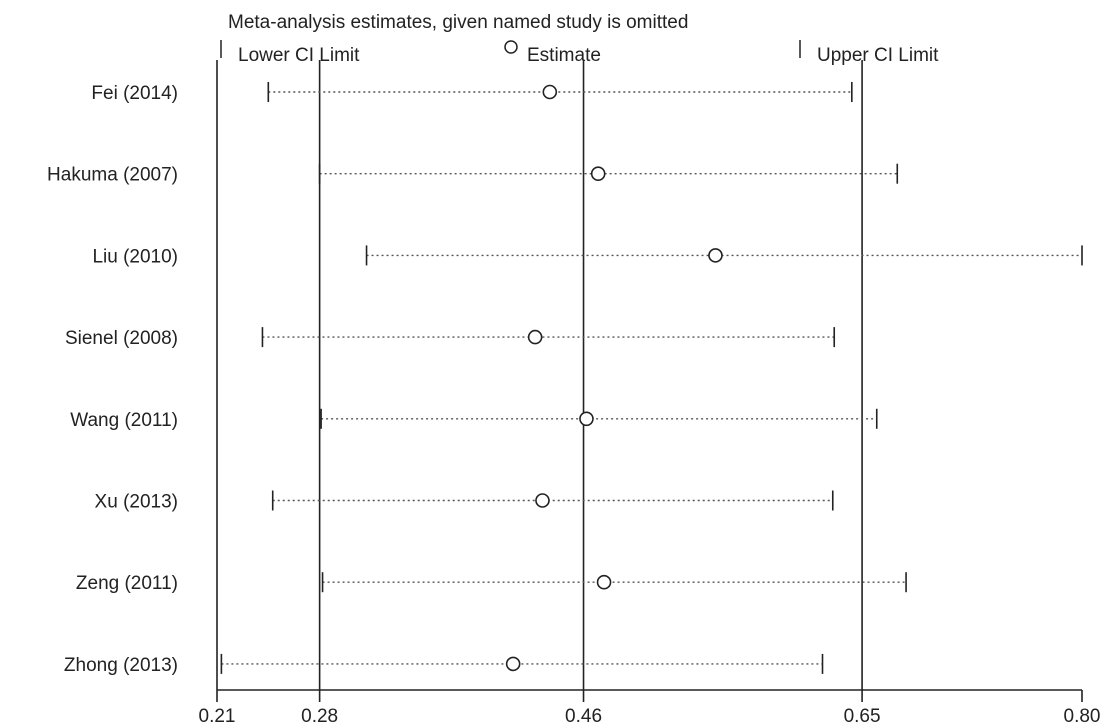 The image size is (1116, 728). Describe the element at coordinates (134, 93) in the screenshot. I see `study-label: Fei (2014)` at that location.